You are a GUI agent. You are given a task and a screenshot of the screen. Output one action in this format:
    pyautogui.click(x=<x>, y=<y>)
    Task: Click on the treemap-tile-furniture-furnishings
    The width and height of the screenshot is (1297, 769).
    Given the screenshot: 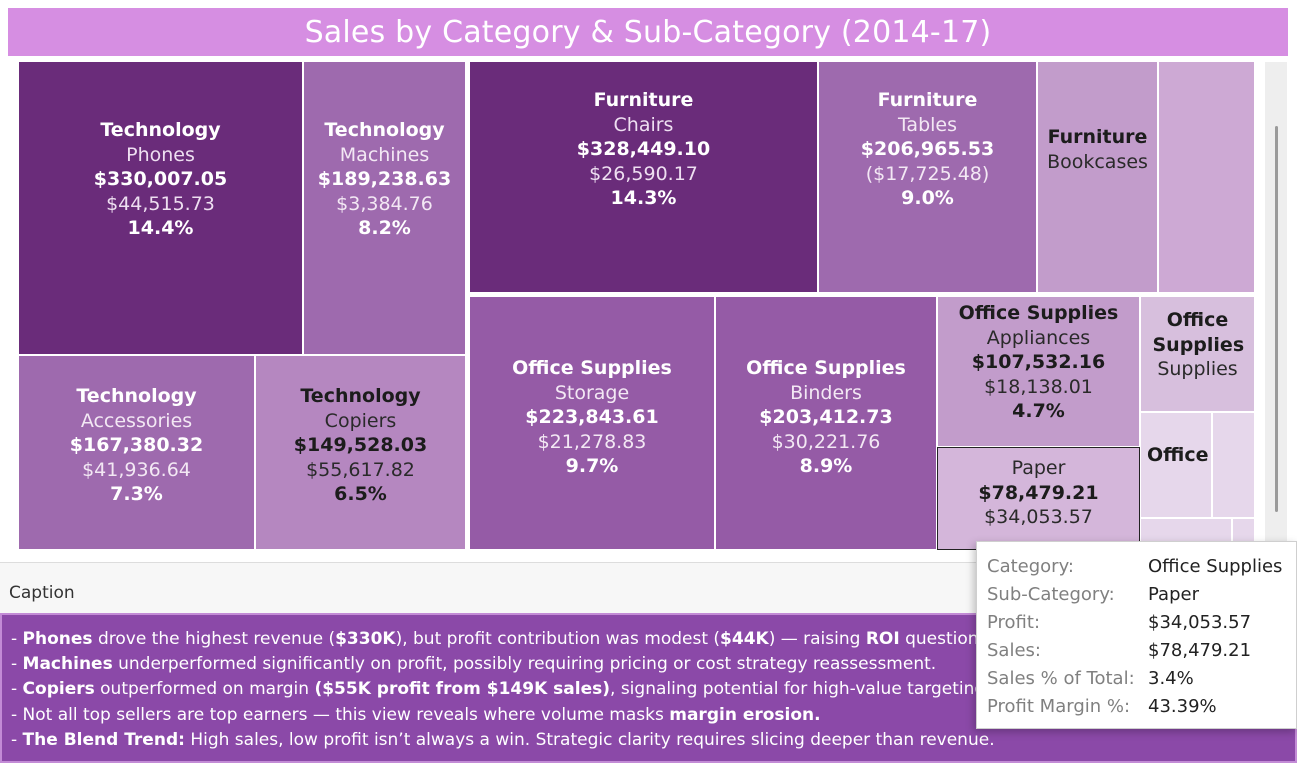 What is the action you would take?
    pyautogui.click(x=1206, y=177)
    